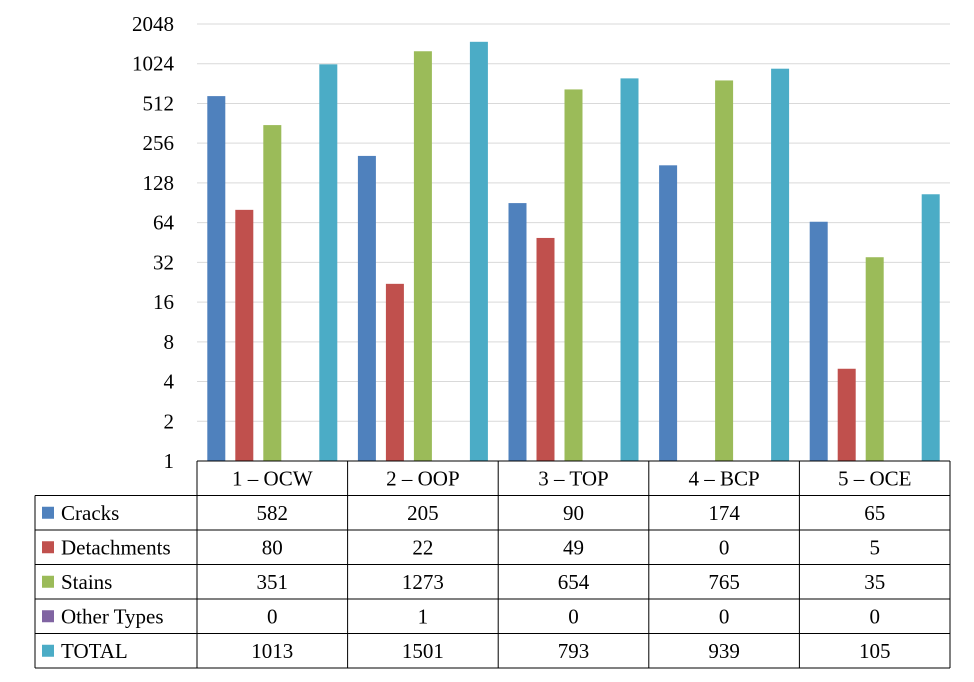  Describe the element at coordinates (159, 103) in the screenshot. I see `y-tick-label: 512` at that location.